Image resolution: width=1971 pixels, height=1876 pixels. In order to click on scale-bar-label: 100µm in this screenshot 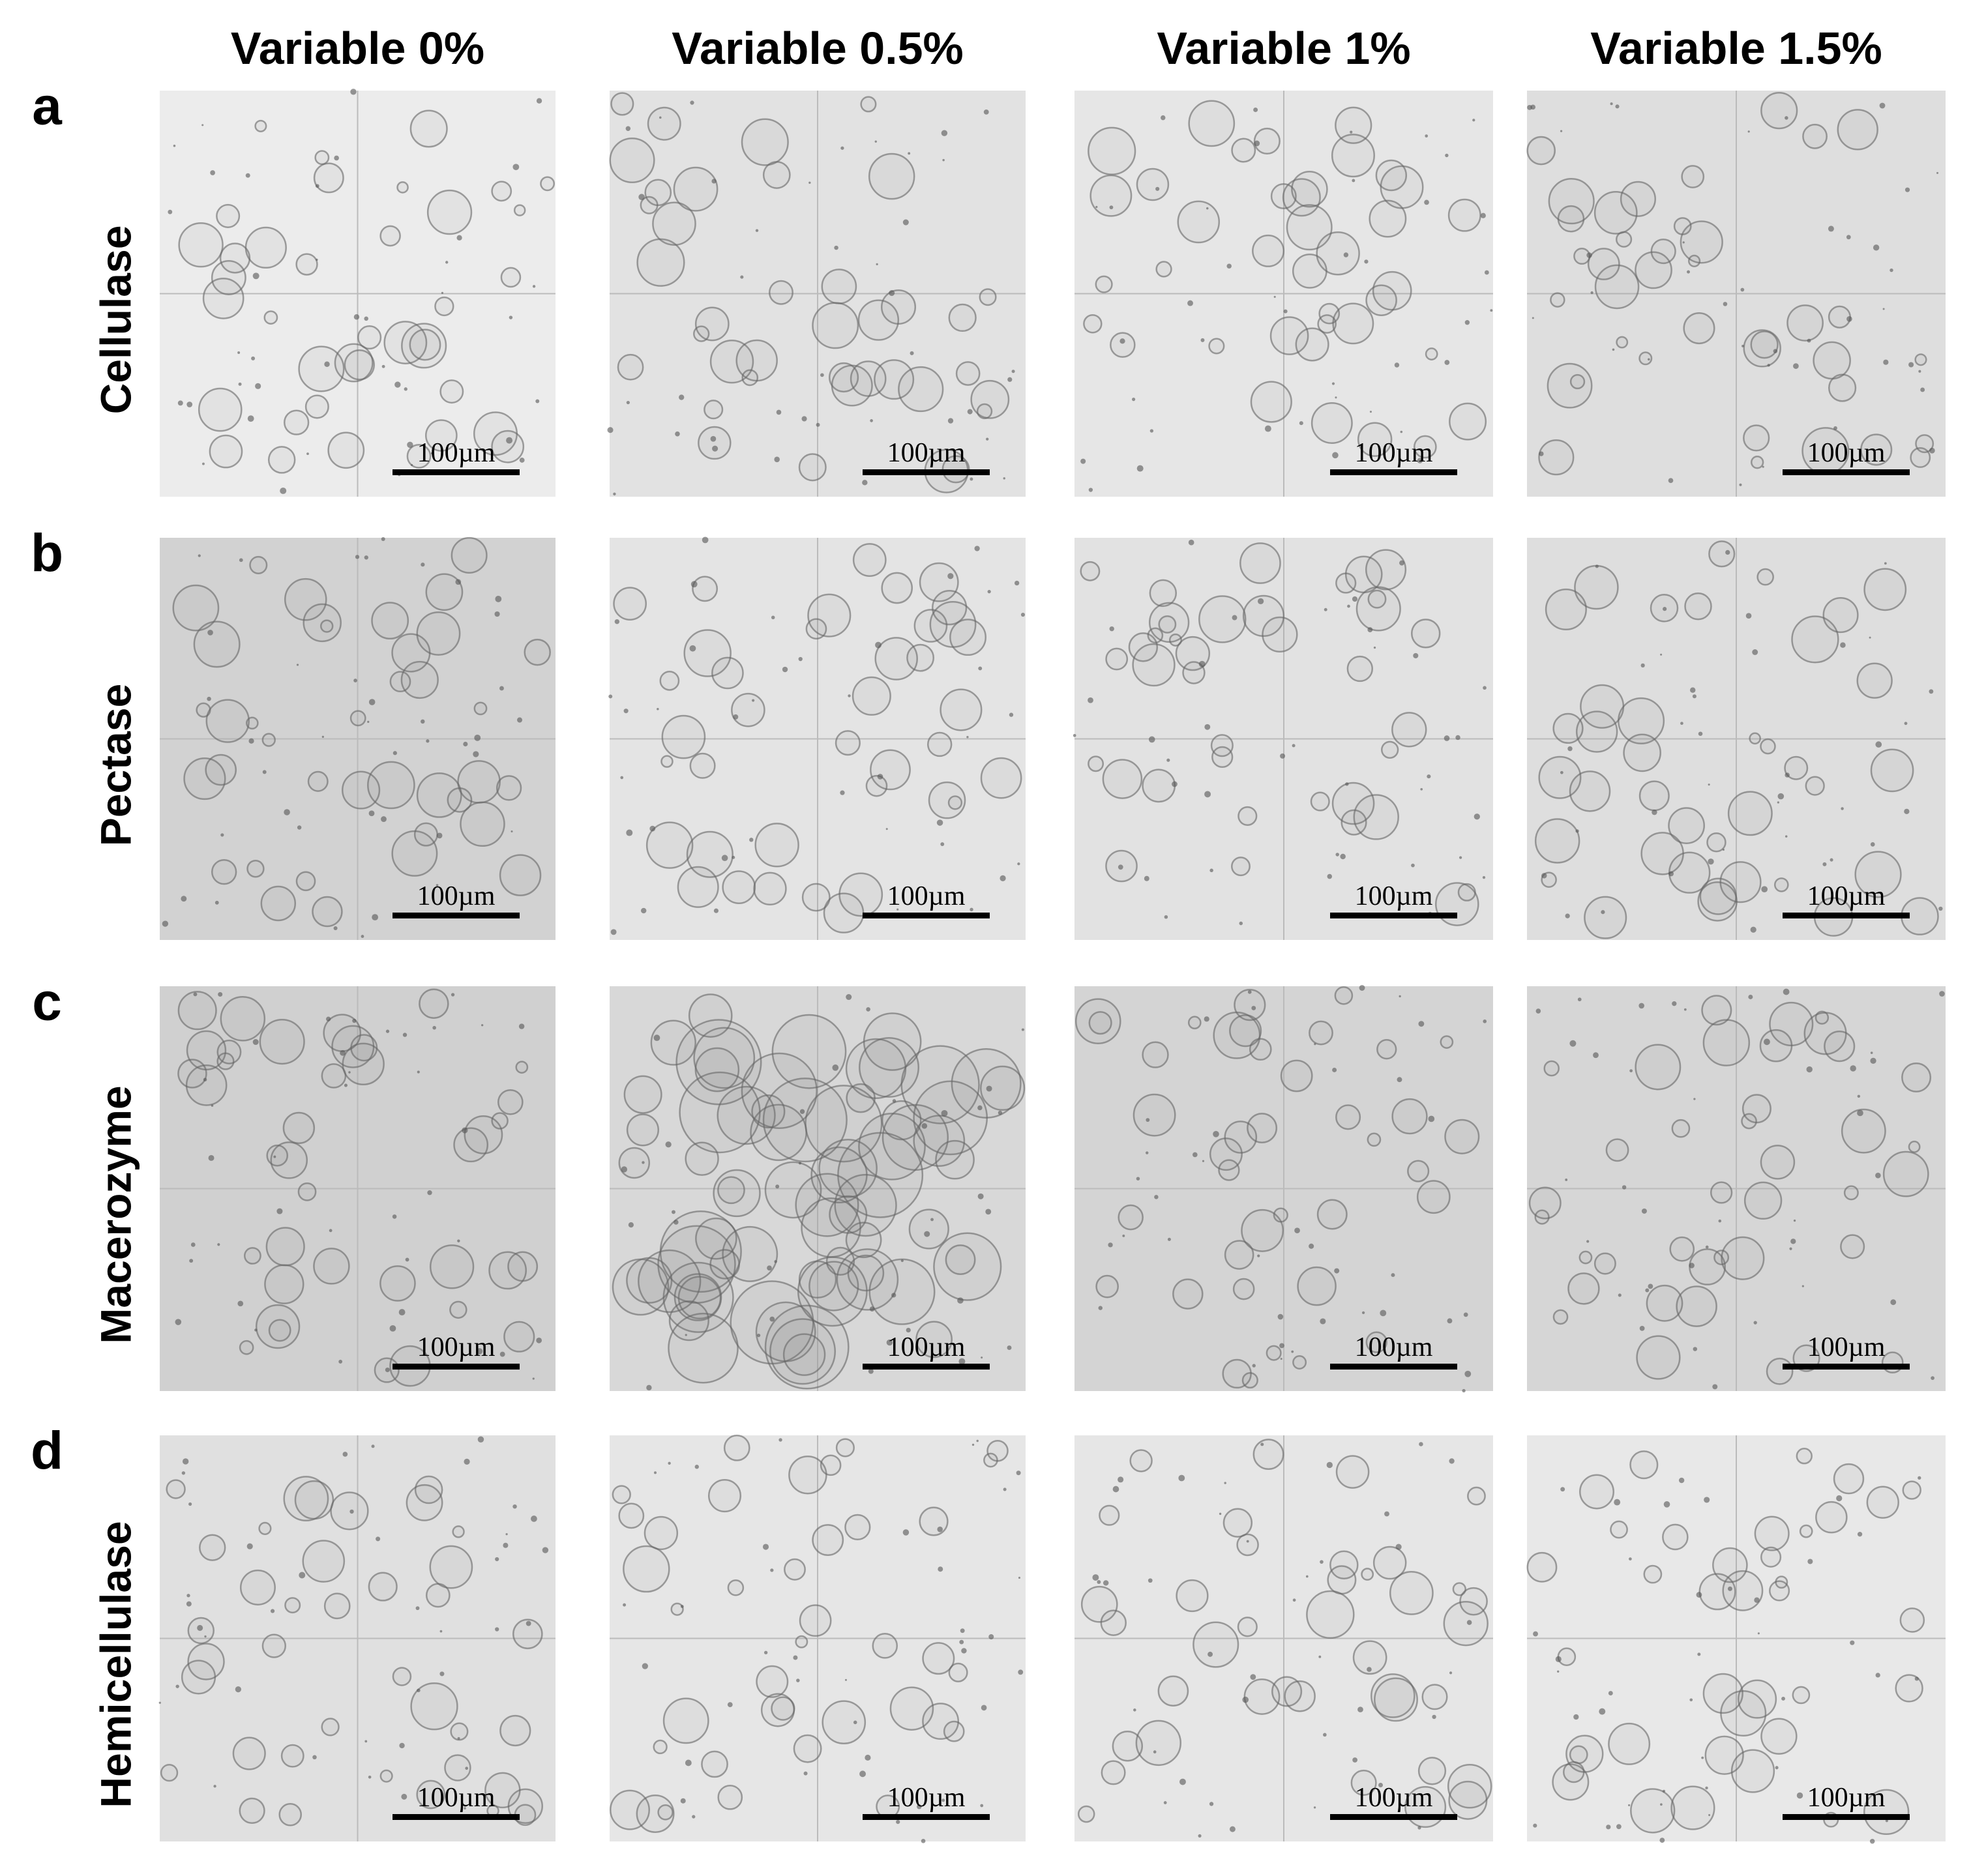, I will do `click(926, 896)`.